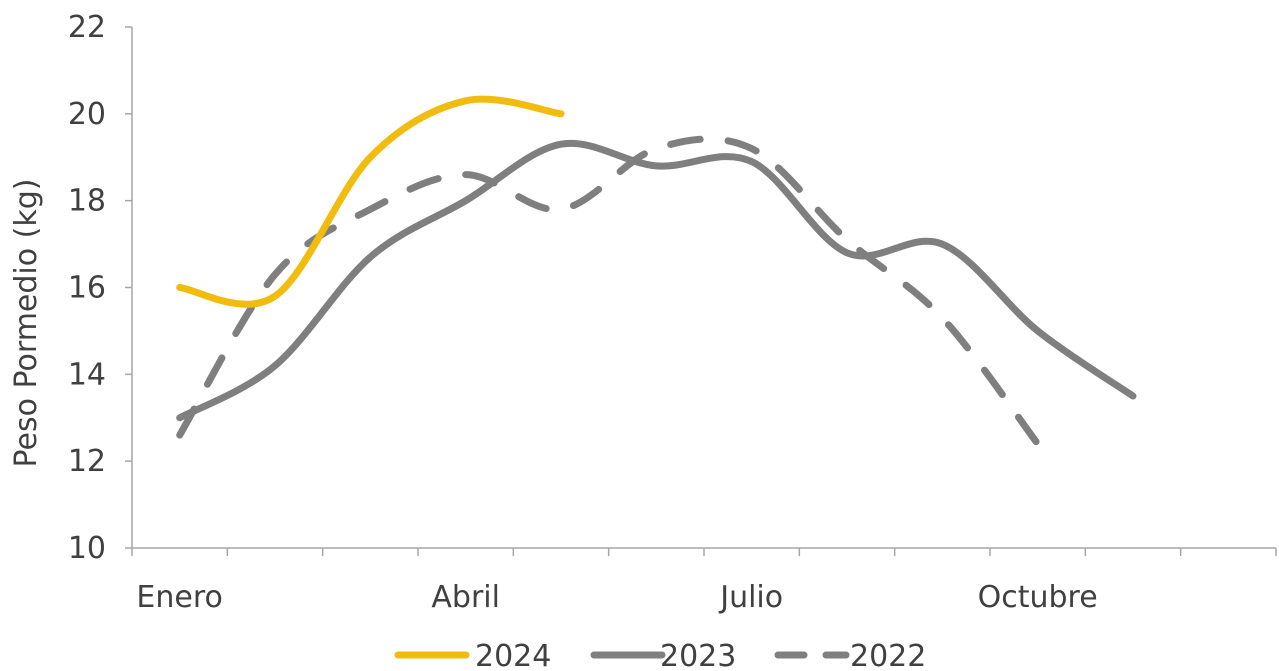 The height and width of the screenshot is (671, 1279). I want to click on legend-label-2022: 2022, so click(888, 655).